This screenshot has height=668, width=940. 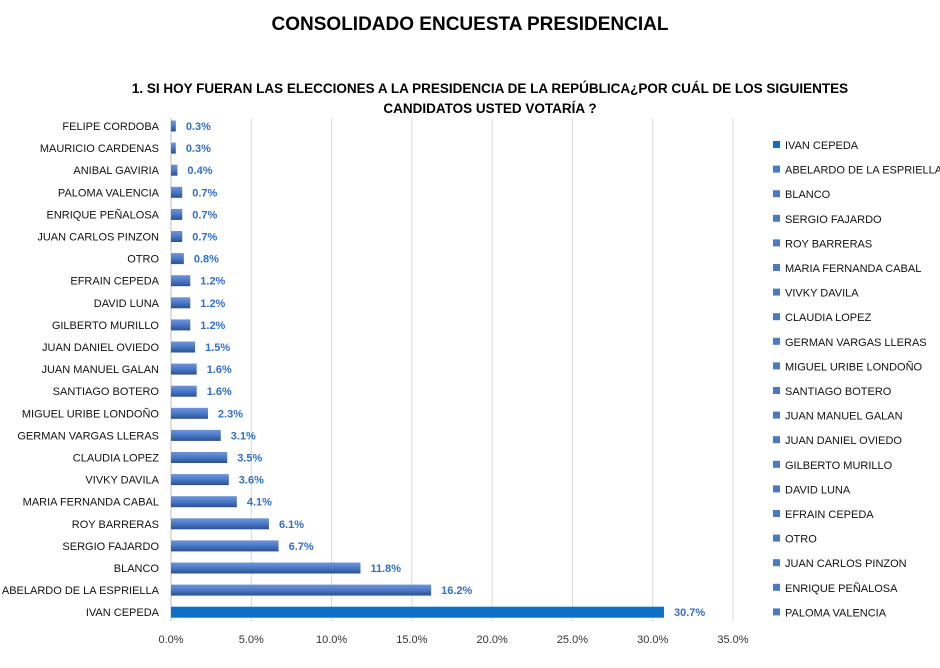 I want to click on x-tick-label: 25.0%, so click(x=572, y=640).